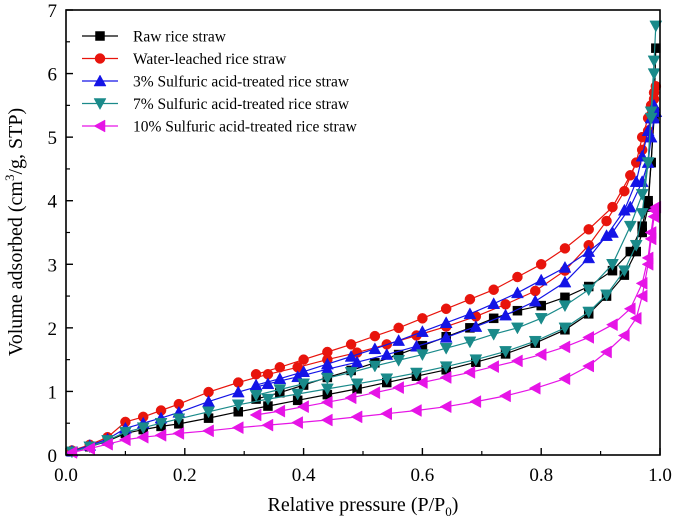  What do you see at coordinates (423, 475) in the screenshot?
I see `x-tick-label: 0.6` at bounding box center [423, 475].